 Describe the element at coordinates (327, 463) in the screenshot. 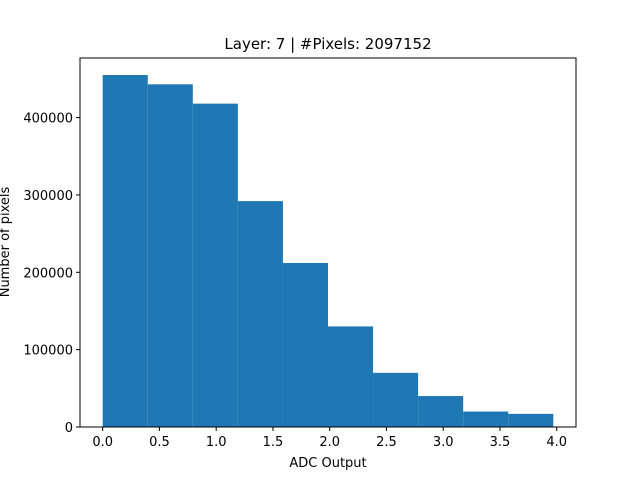

I see `x-axis-label: ADC Output` at that location.